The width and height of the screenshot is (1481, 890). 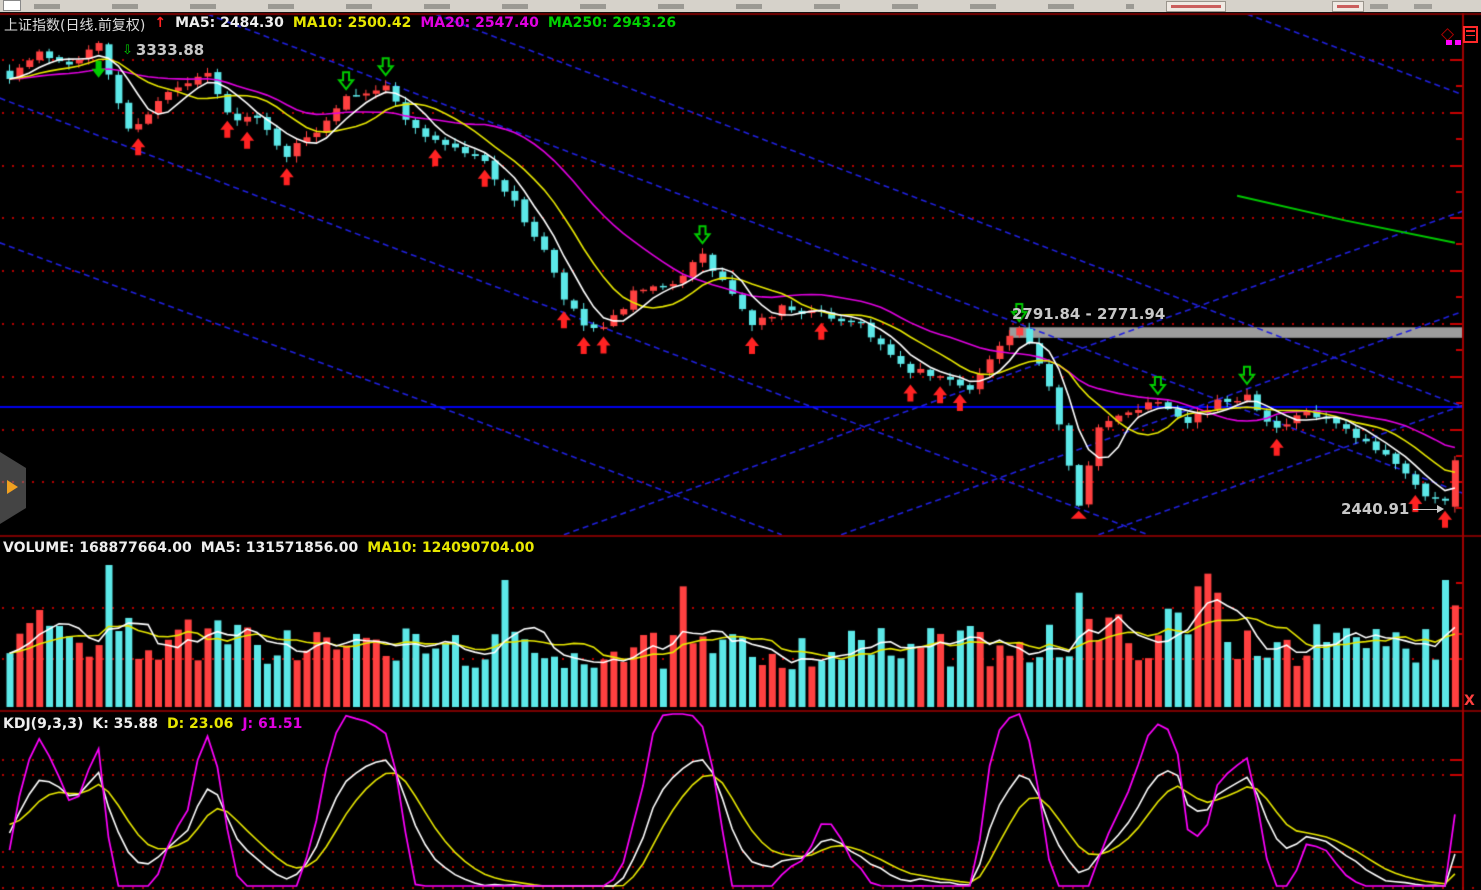 I want to click on kdj-name: KDJ(9,3,3), so click(x=43, y=724).